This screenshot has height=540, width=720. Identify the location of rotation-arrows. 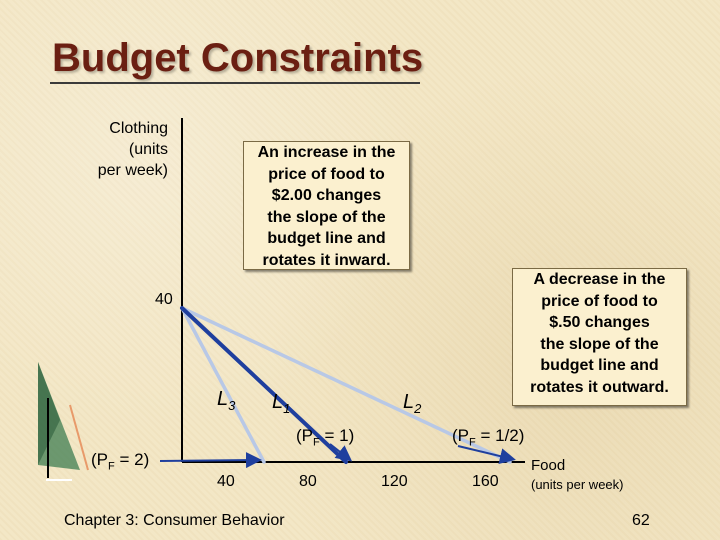
(337, 456).